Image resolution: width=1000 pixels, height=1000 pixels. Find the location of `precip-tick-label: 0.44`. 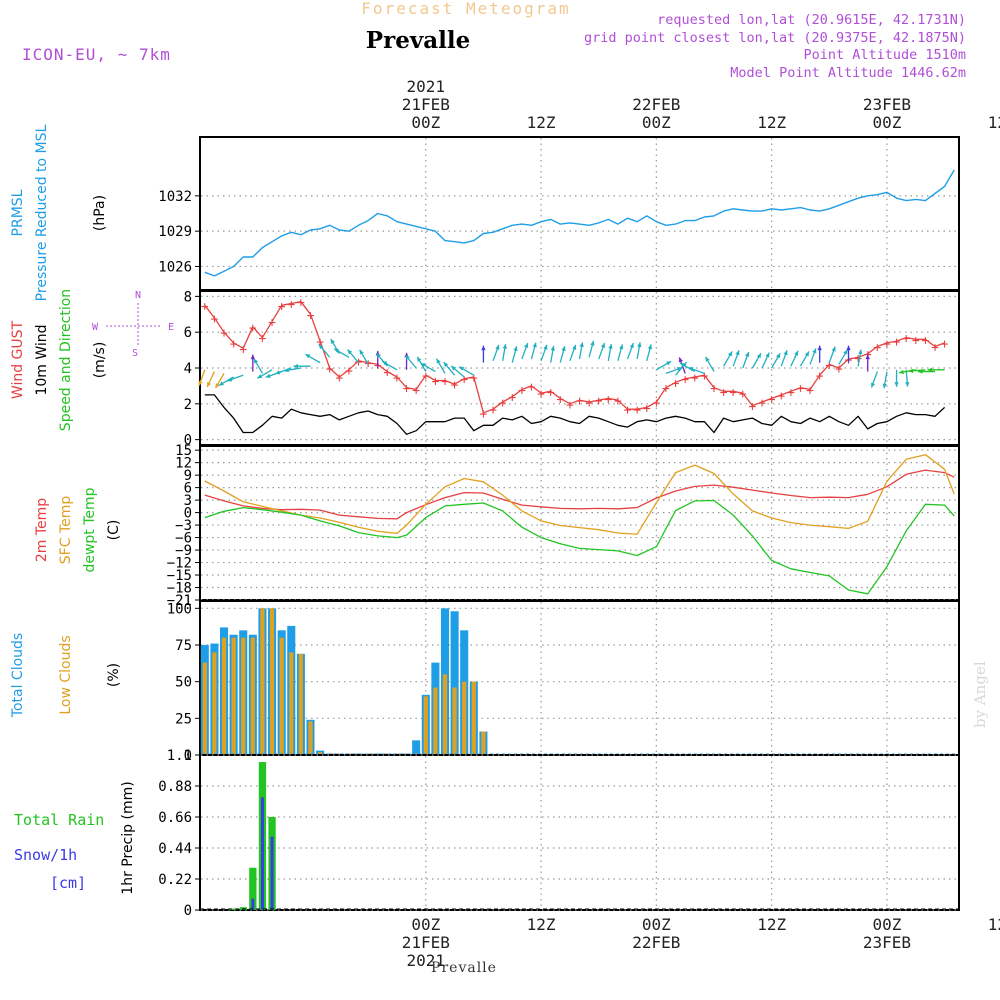

precip-tick-label: 0.44 is located at coordinates (175, 849).